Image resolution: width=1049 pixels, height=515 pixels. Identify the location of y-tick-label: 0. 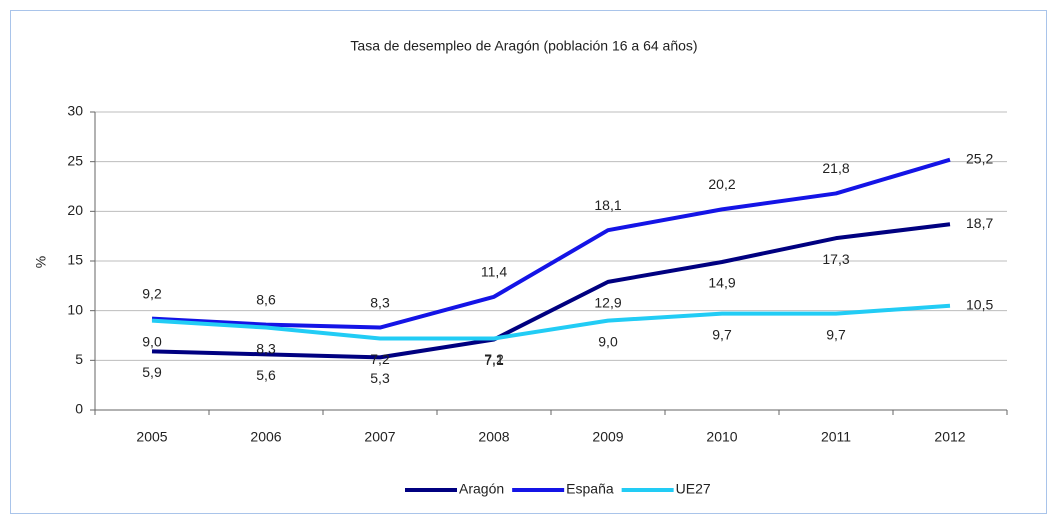
(79, 409).